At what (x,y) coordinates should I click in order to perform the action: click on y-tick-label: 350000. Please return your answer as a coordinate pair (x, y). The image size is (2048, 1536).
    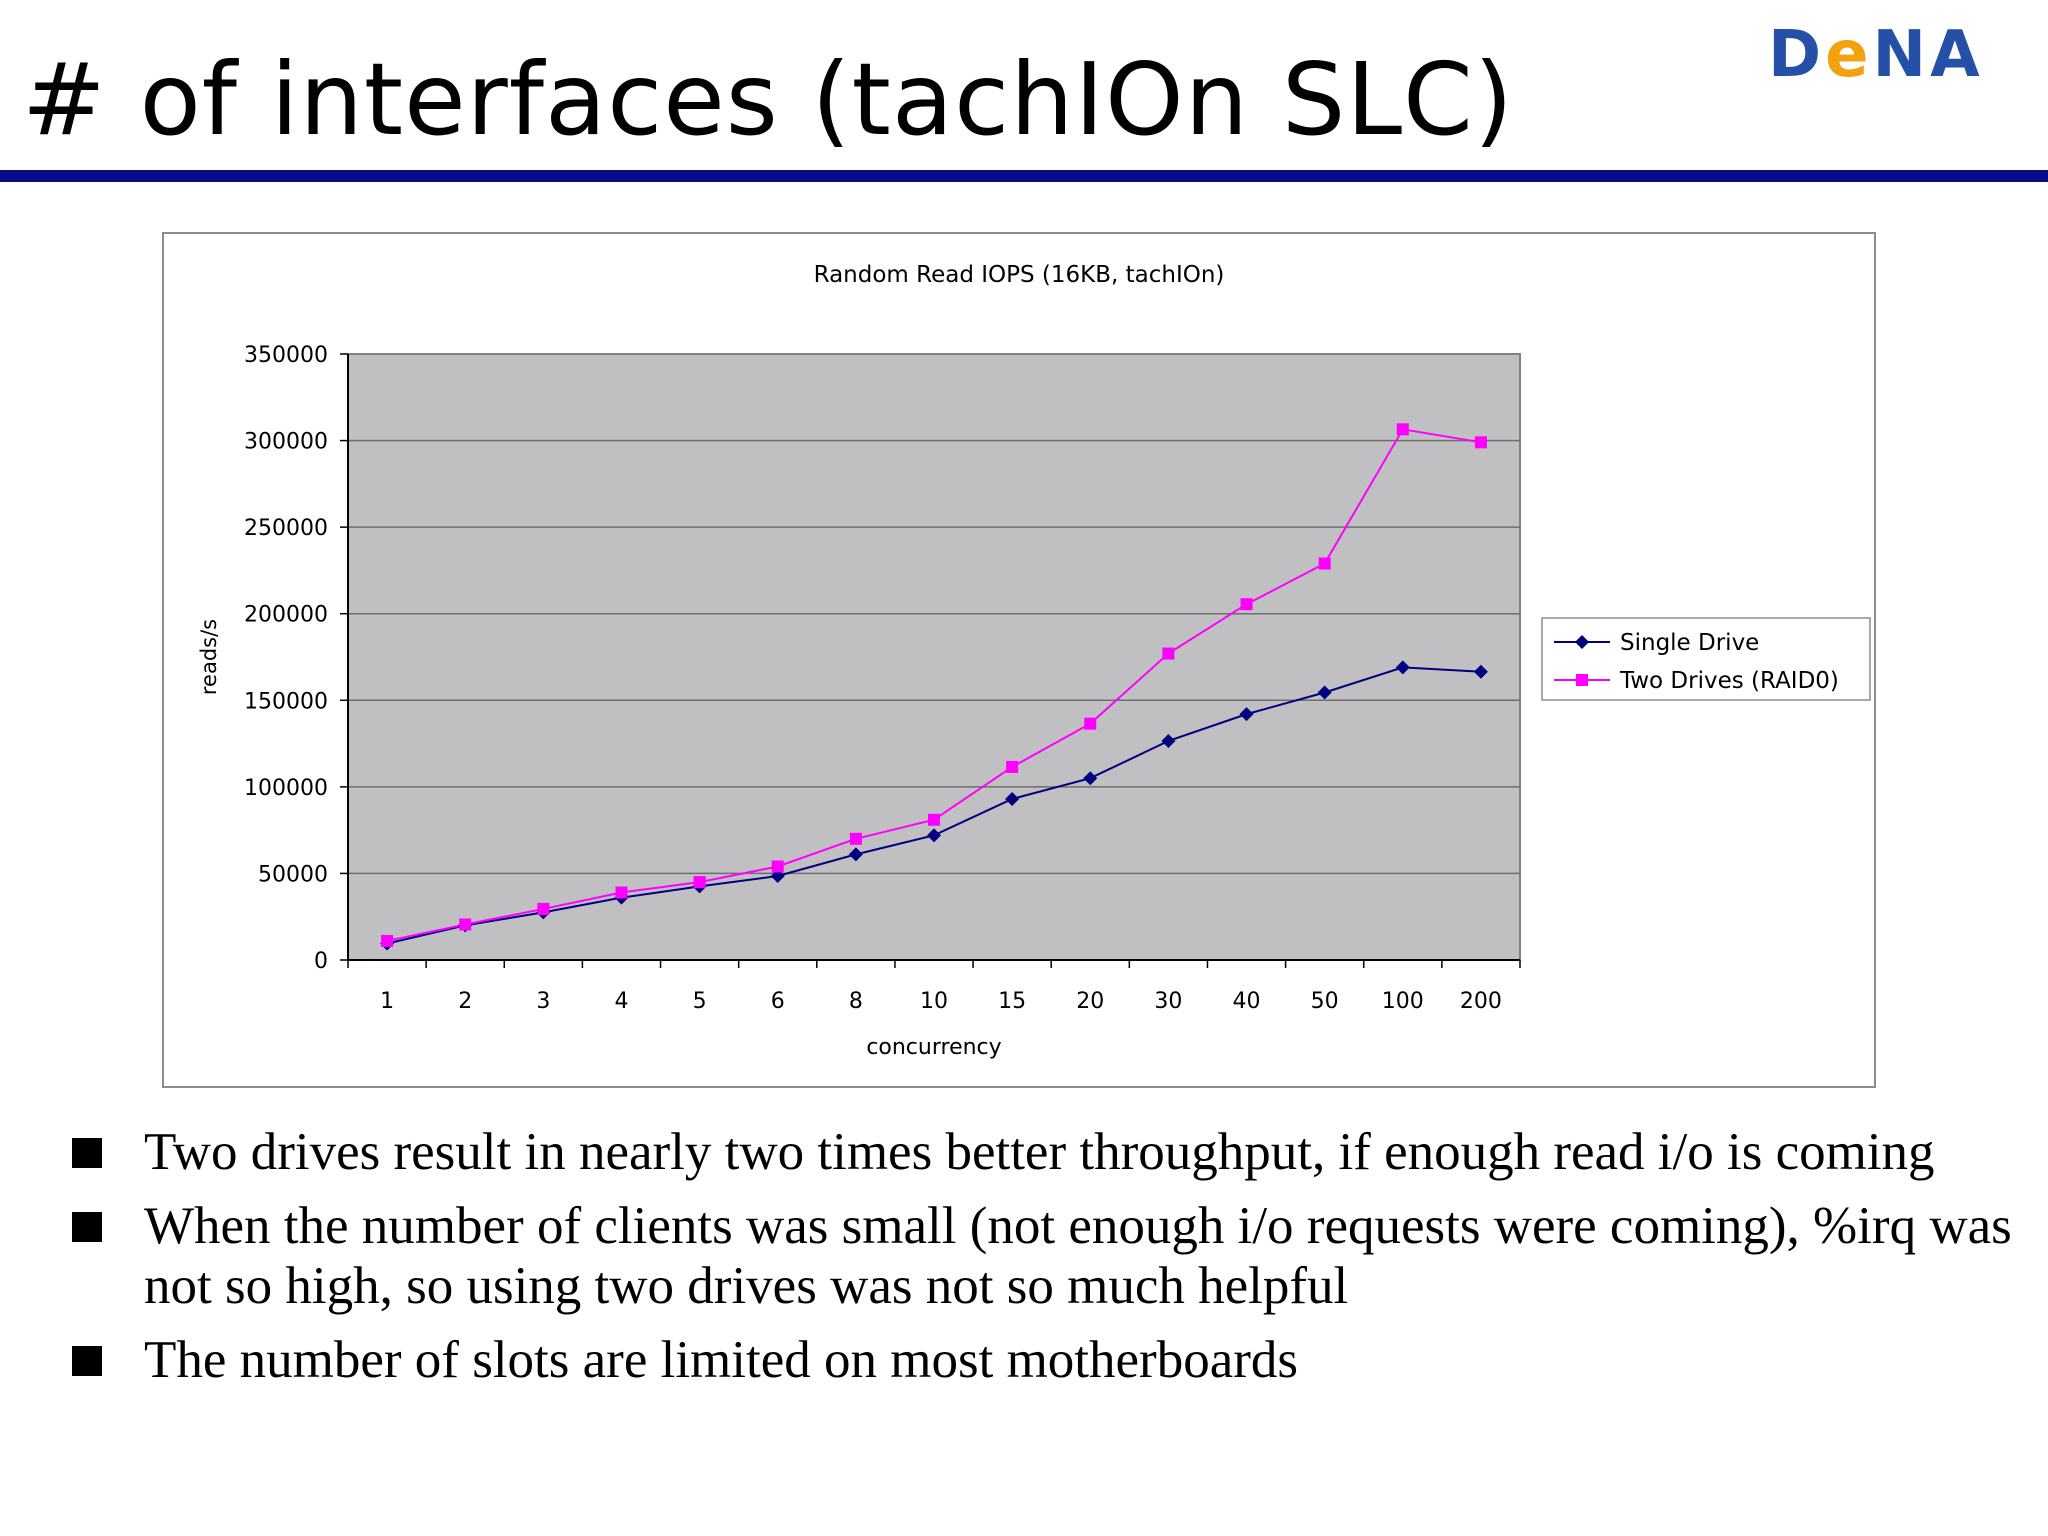
    Looking at the image, I should click on (286, 355).